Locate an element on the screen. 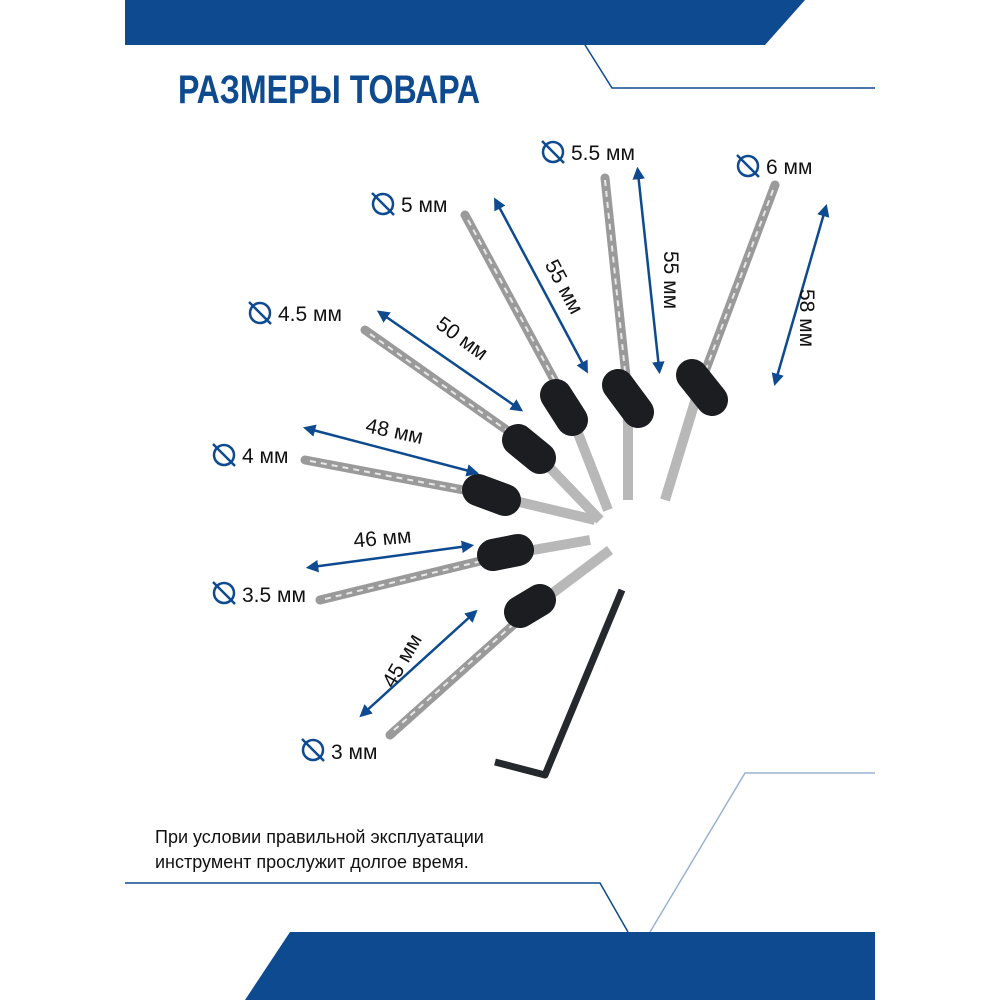  length-label: 45 мм is located at coordinates (402, 661).